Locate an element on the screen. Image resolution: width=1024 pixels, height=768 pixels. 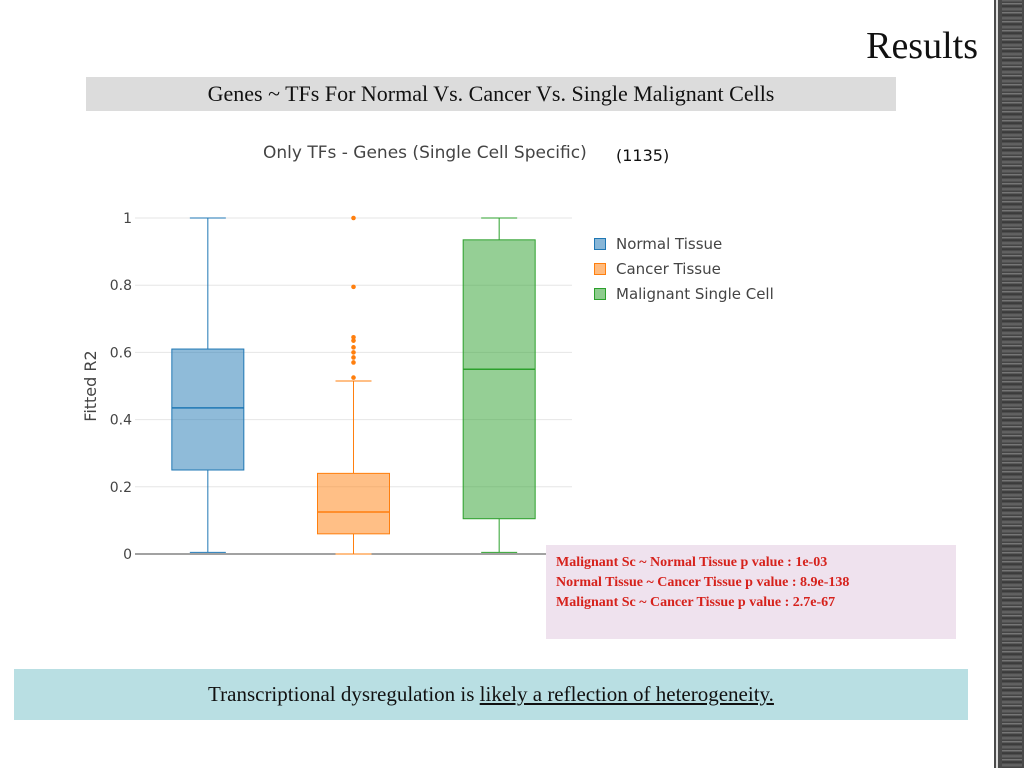
y-tick-label: 0.6 is located at coordinates (121, 353).